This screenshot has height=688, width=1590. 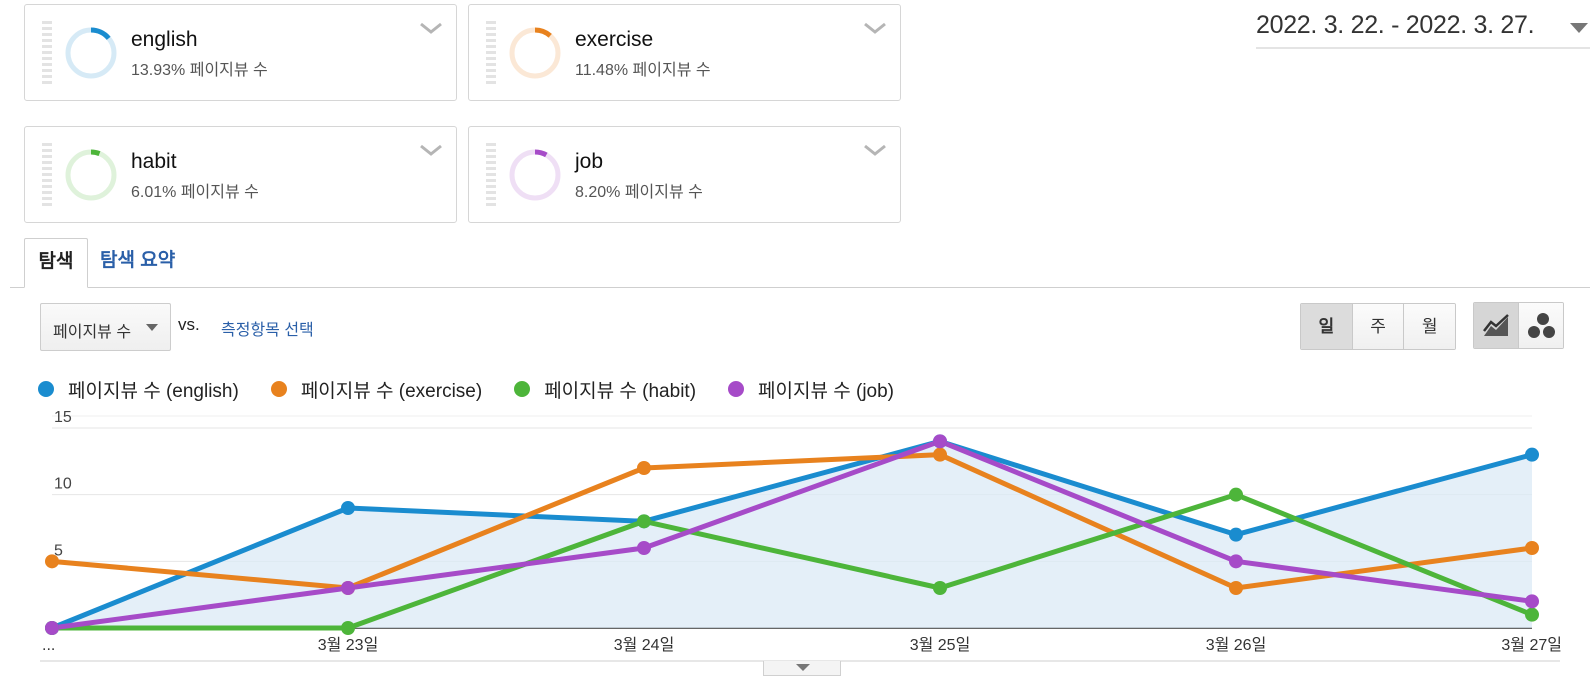 I want to click on granularity-toggle: 일 주 월, so click(x=1378, y=326).